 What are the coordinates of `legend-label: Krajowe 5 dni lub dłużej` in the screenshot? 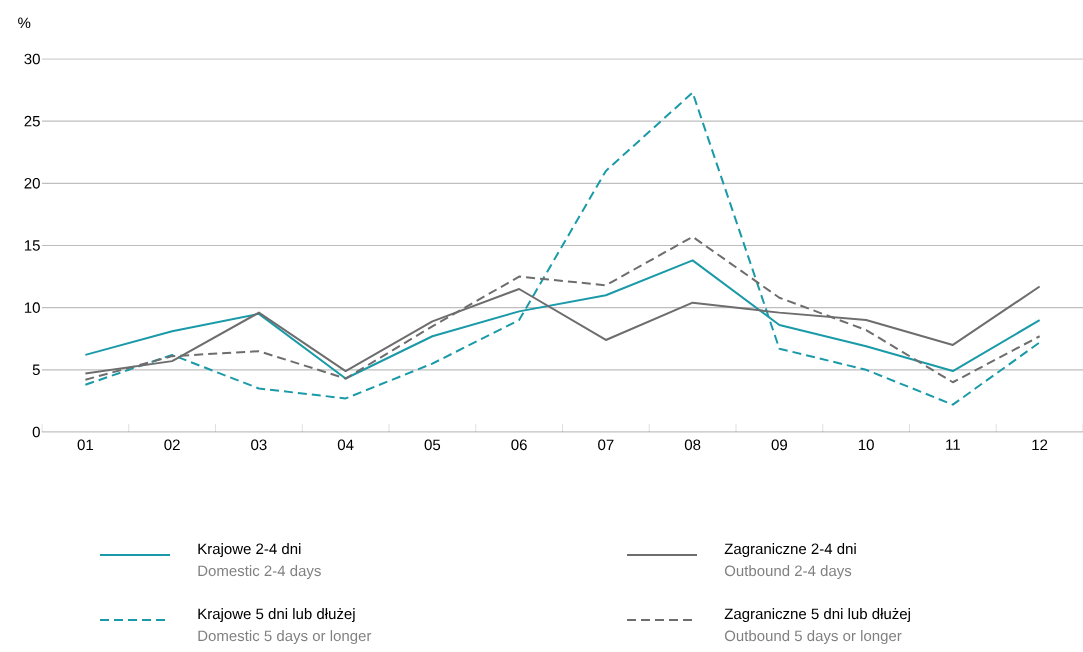 It's located at (276, 615).